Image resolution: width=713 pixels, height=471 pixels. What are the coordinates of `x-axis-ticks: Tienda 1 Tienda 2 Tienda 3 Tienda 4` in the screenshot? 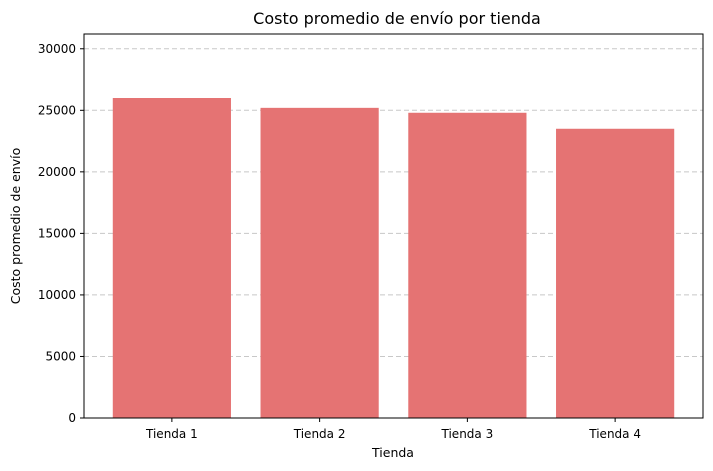 It's located at (393, 429).